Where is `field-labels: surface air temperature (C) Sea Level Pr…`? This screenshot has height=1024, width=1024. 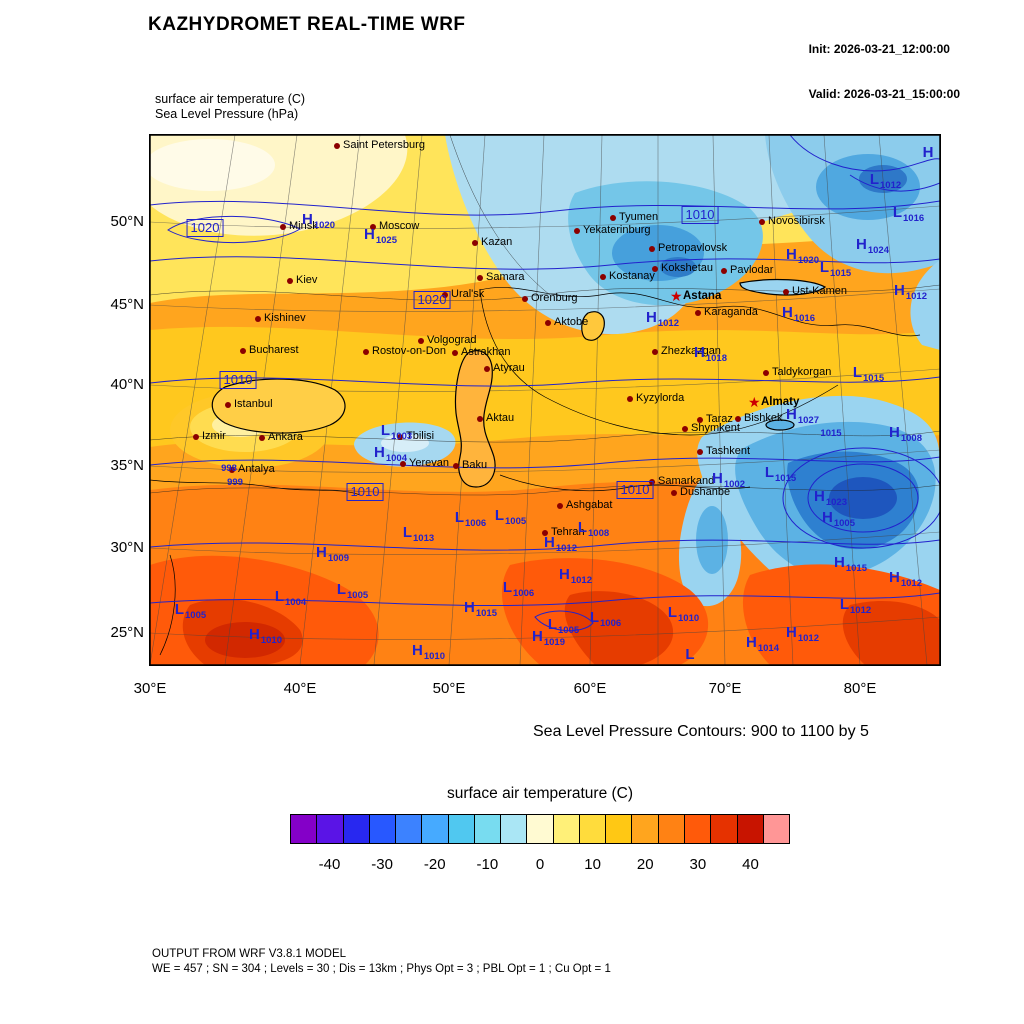 field-labels: surface air temperature (C) Sea Level Pr… is located at coordinates (230, 107).